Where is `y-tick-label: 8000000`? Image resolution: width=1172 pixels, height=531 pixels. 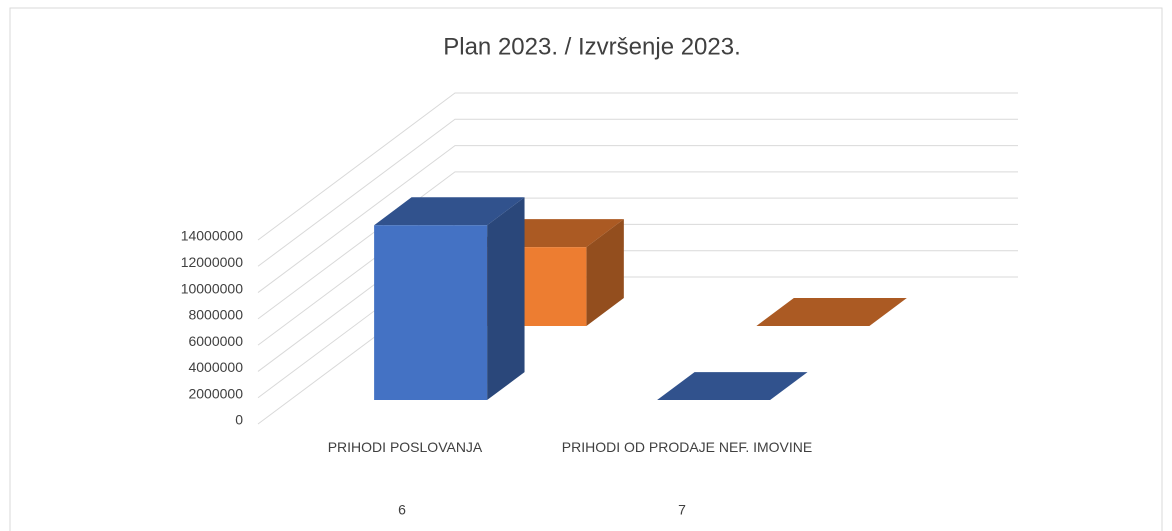 y-tick-label: 8000000 is located at coordinates (215, 315).